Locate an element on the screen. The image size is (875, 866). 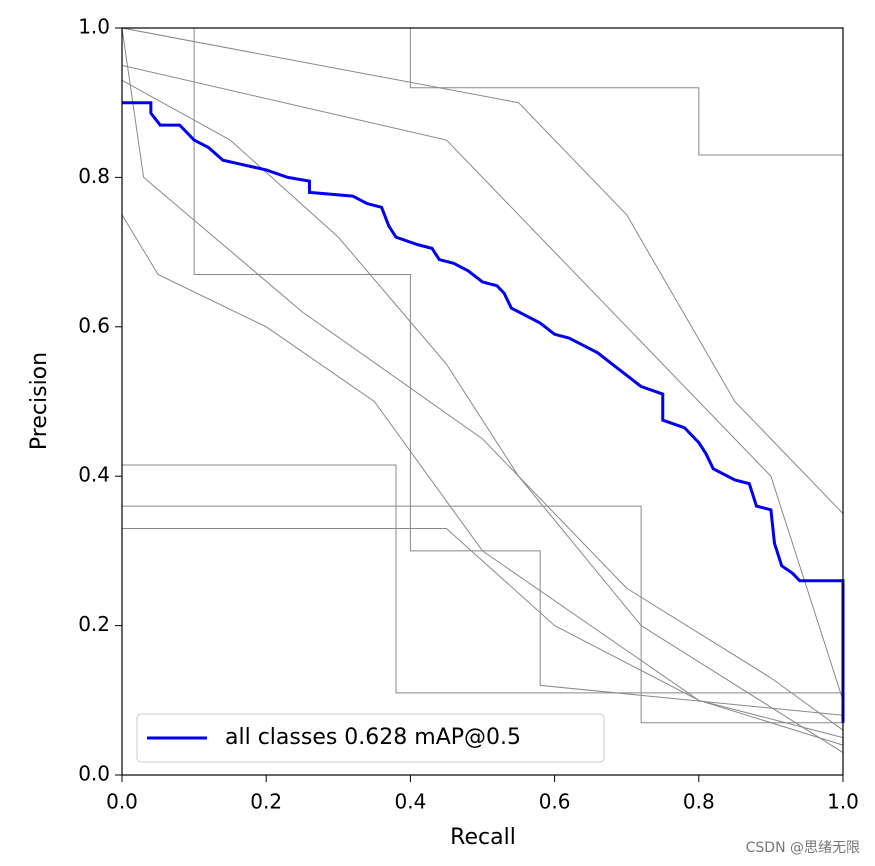
x-tick-label: 1.0 is located at coordinates (843, 802).